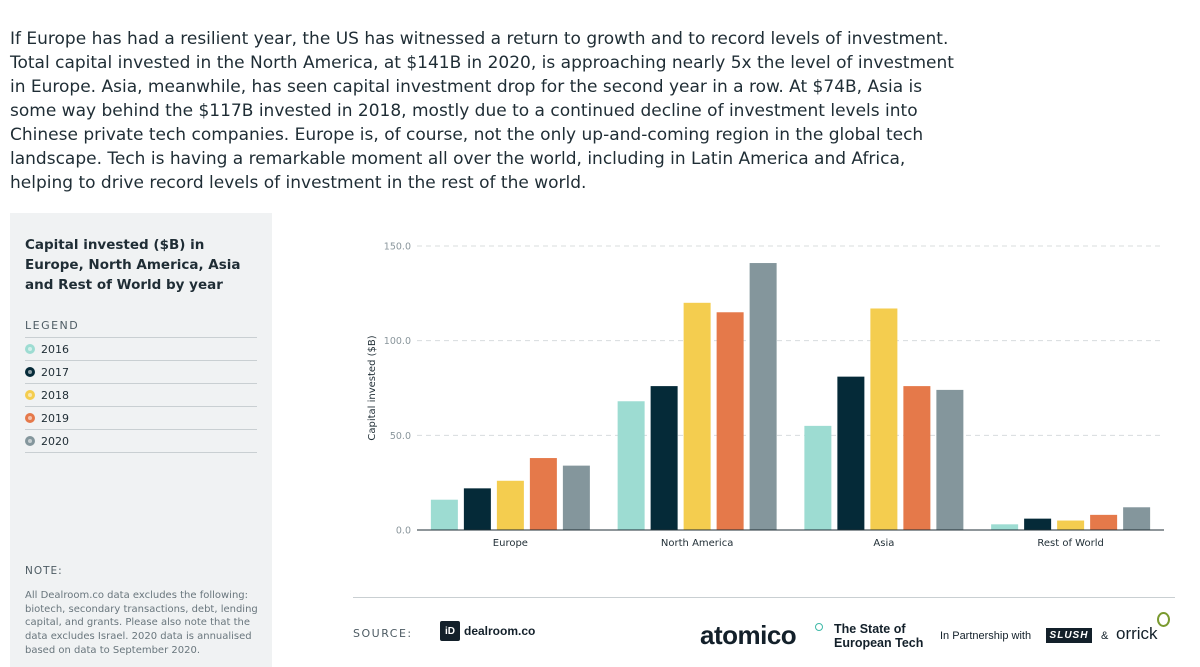 The width and height of the screenshot is (1200, 667). What do you see at coordinates (450, 631) in the screenshot?
I see `dealroom-icon: iD` at bounding box center [450, 631].